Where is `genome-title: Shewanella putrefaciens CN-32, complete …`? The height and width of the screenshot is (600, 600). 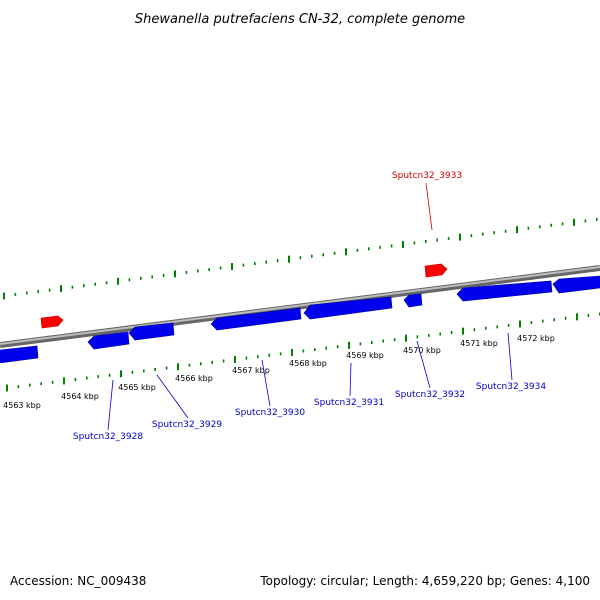 genome-title: Shewanella putrefaciens CN-32, complete … is located at coordinates (300, 19).